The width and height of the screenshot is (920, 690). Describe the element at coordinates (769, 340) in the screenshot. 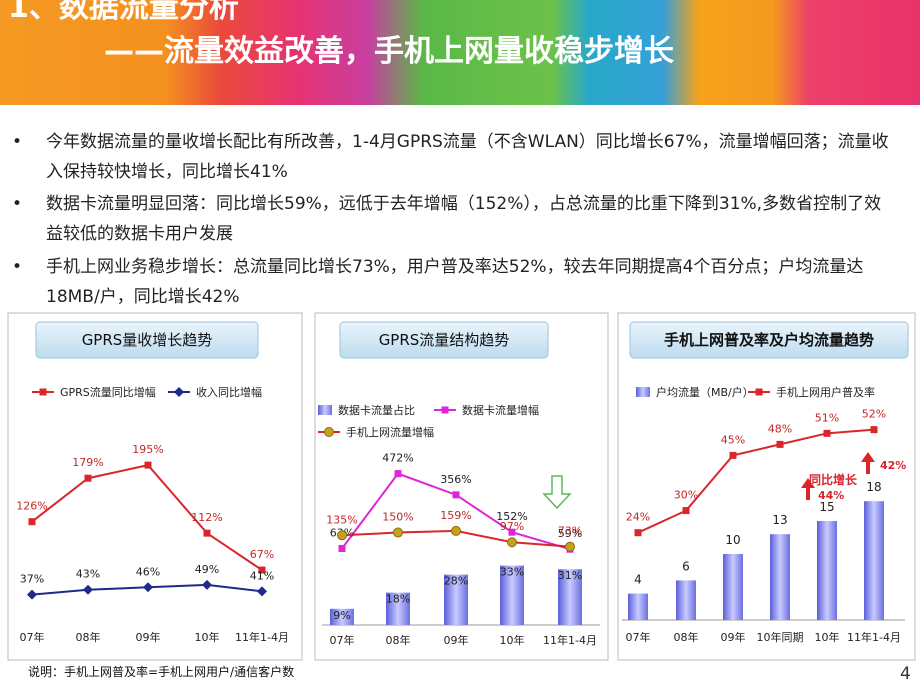

I see `chart-title: 手机上网普及率及户均流量趋势` at that location.